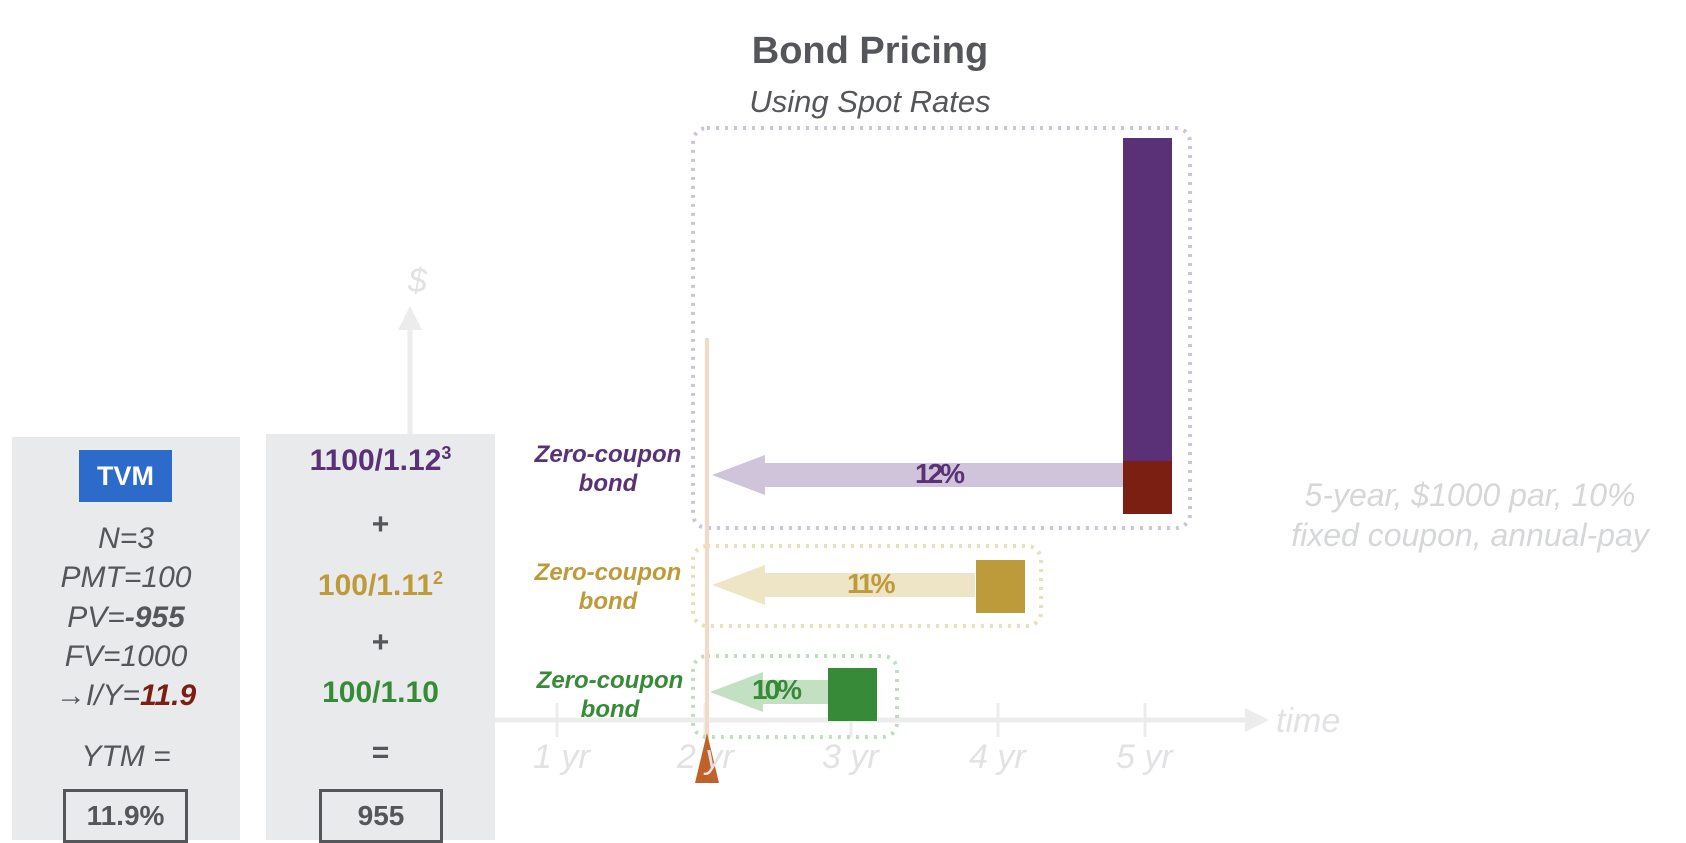 The width and height of the screenshot is (1686, 843). I want to click on pricing-panel, so click(380, 637).